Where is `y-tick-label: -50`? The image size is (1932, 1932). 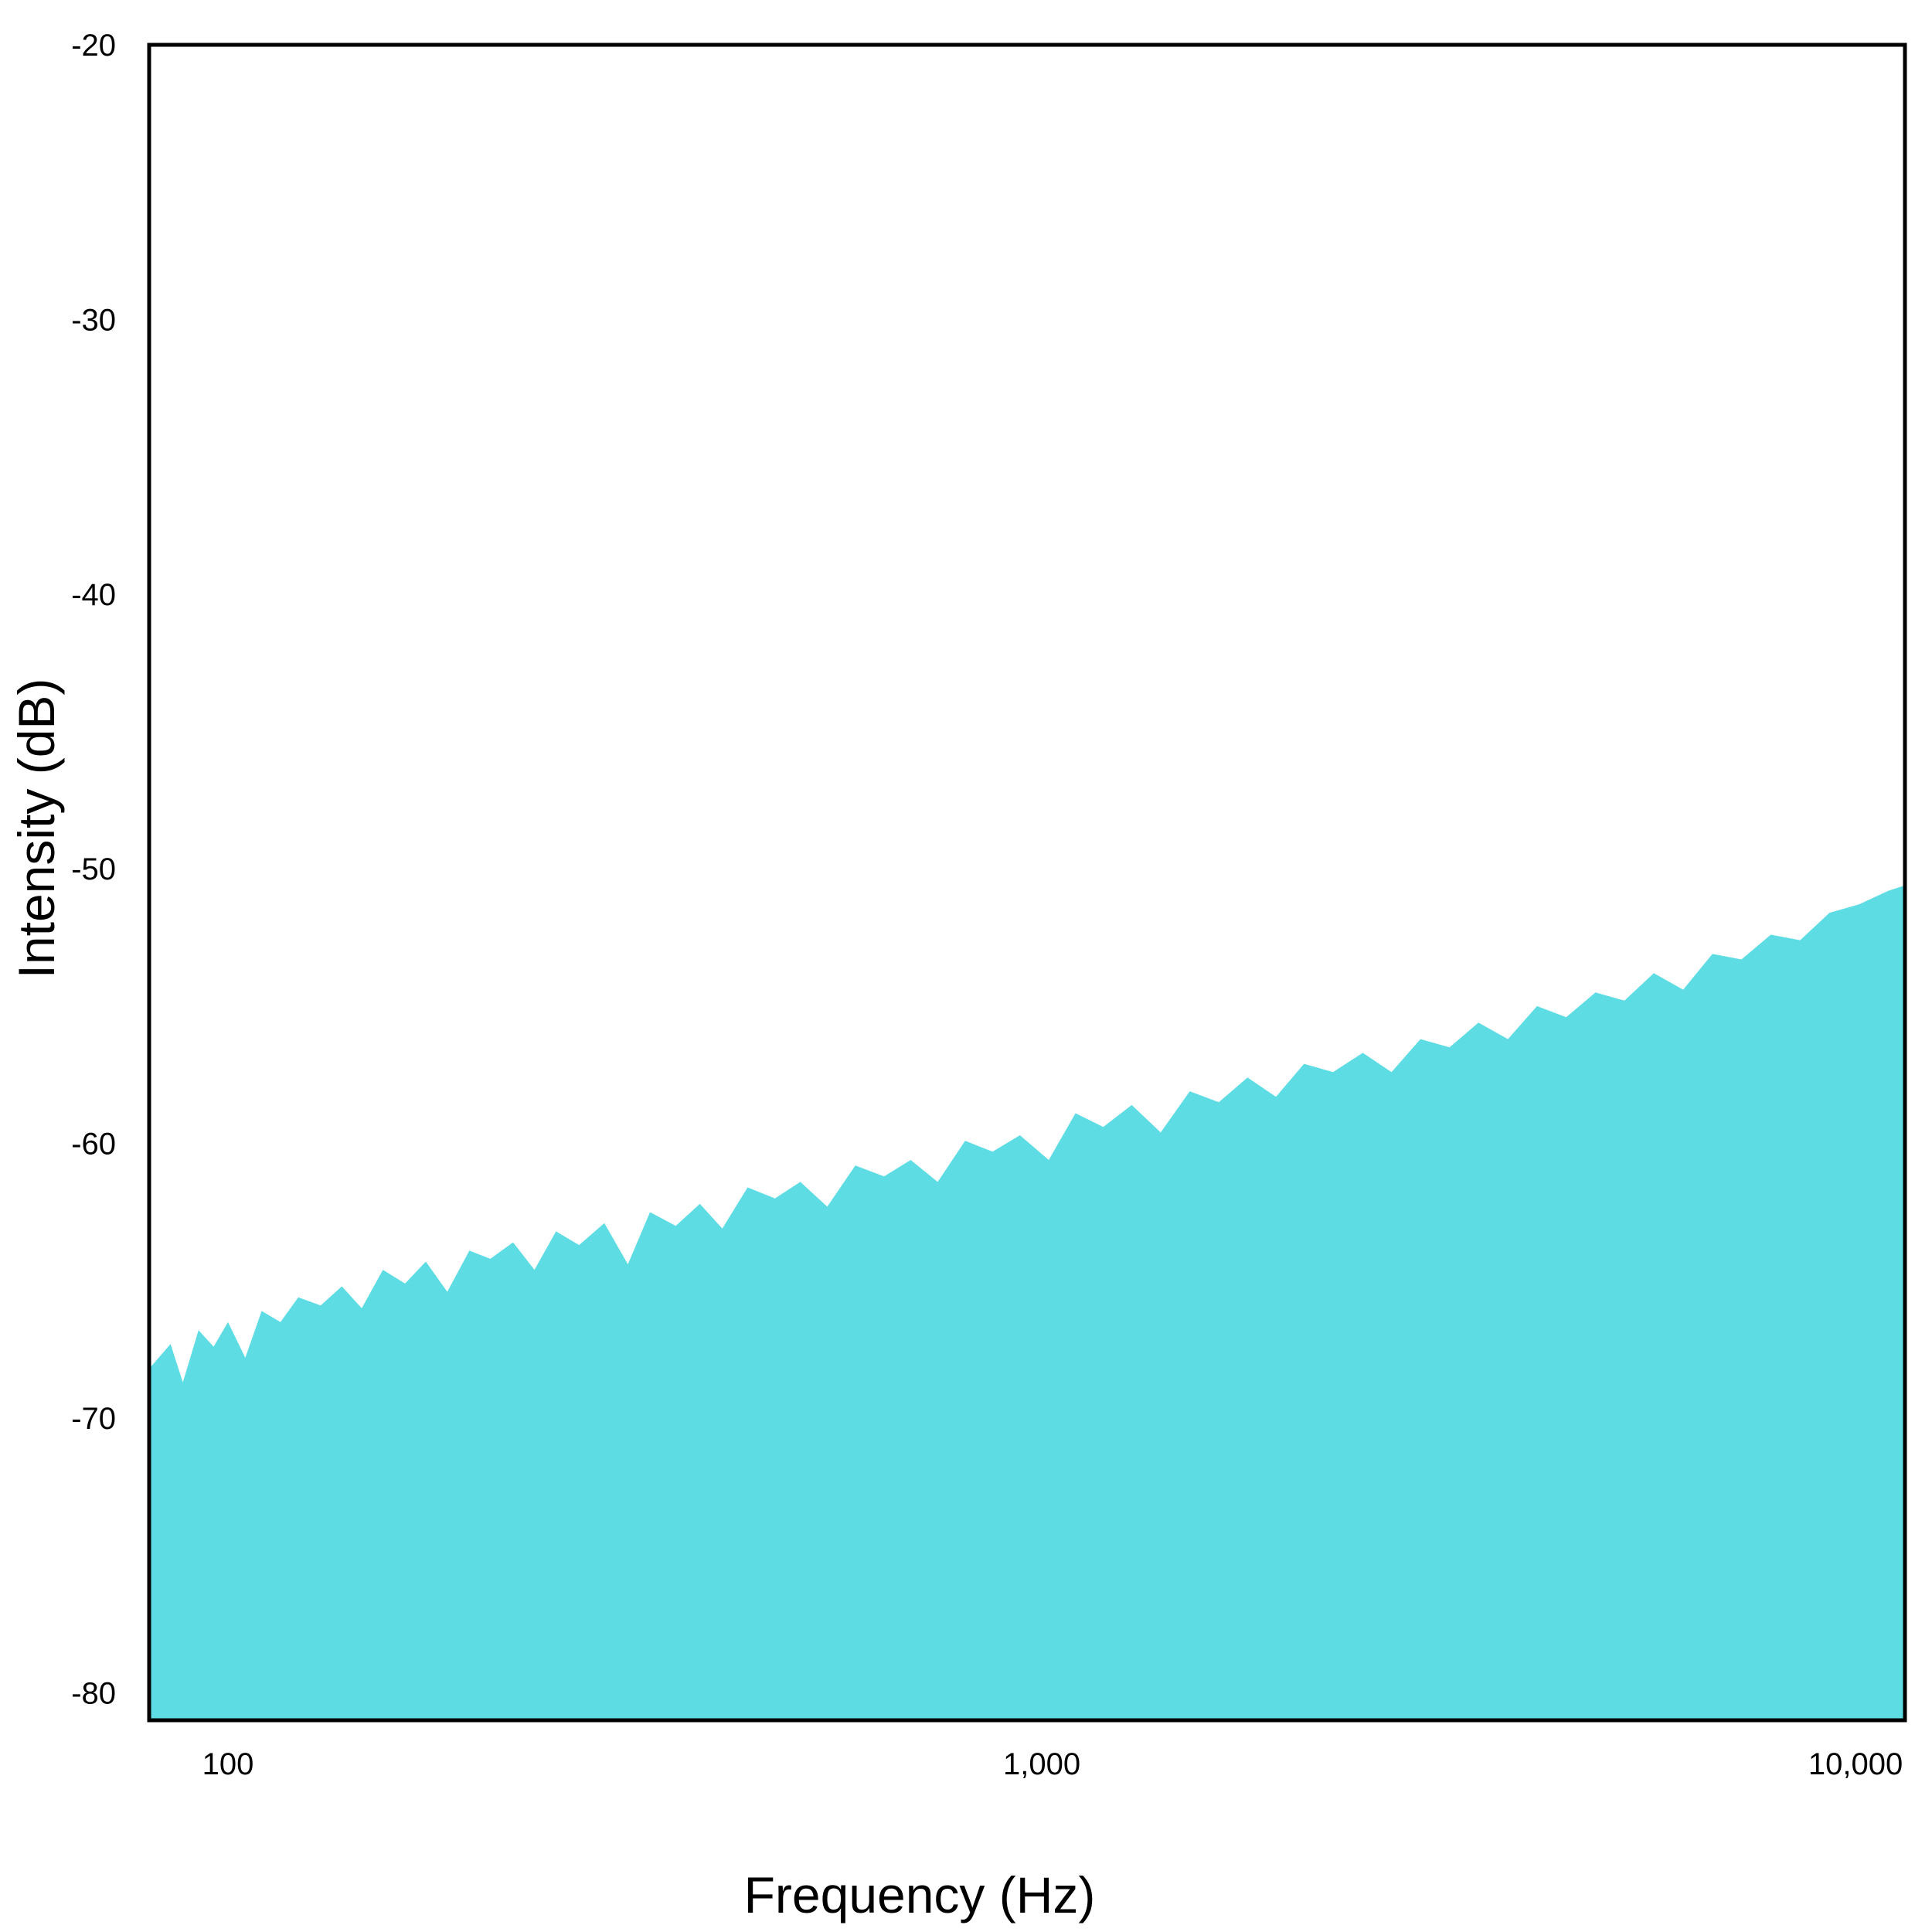 y-tick-label: -50 is located at coordinates (94, 869).